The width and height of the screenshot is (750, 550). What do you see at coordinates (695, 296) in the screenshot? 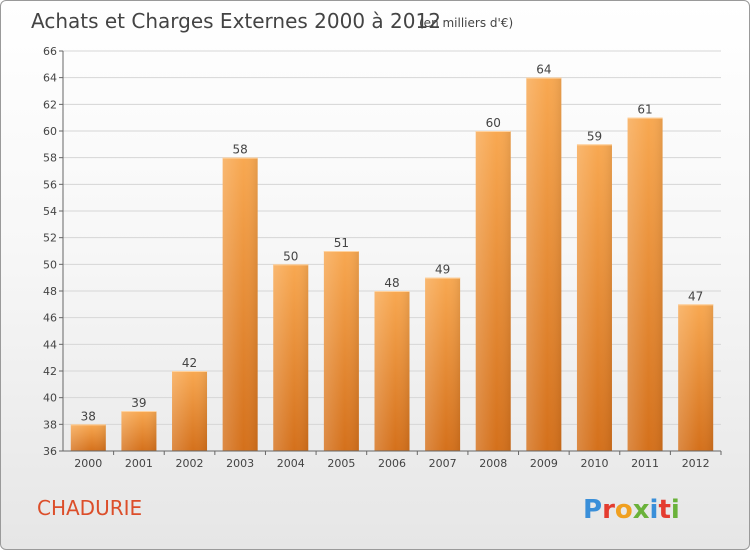
I see `bar-value-label: 47` at bounding box center [695, 296].